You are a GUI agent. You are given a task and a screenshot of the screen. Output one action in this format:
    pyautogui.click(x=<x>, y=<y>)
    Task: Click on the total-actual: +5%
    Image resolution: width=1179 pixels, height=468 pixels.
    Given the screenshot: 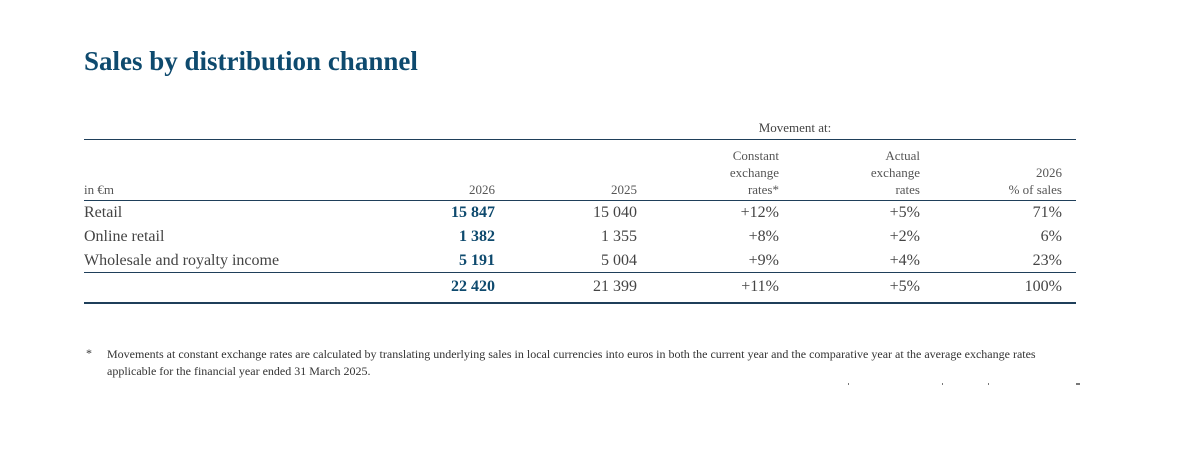 What is the action you would take?
    pyautogui.click(x=904, y=286)
    